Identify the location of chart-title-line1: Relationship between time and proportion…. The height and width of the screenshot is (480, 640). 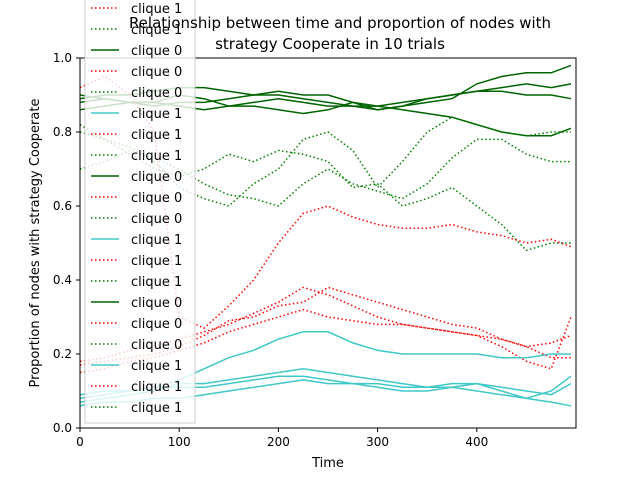
(340, 23).